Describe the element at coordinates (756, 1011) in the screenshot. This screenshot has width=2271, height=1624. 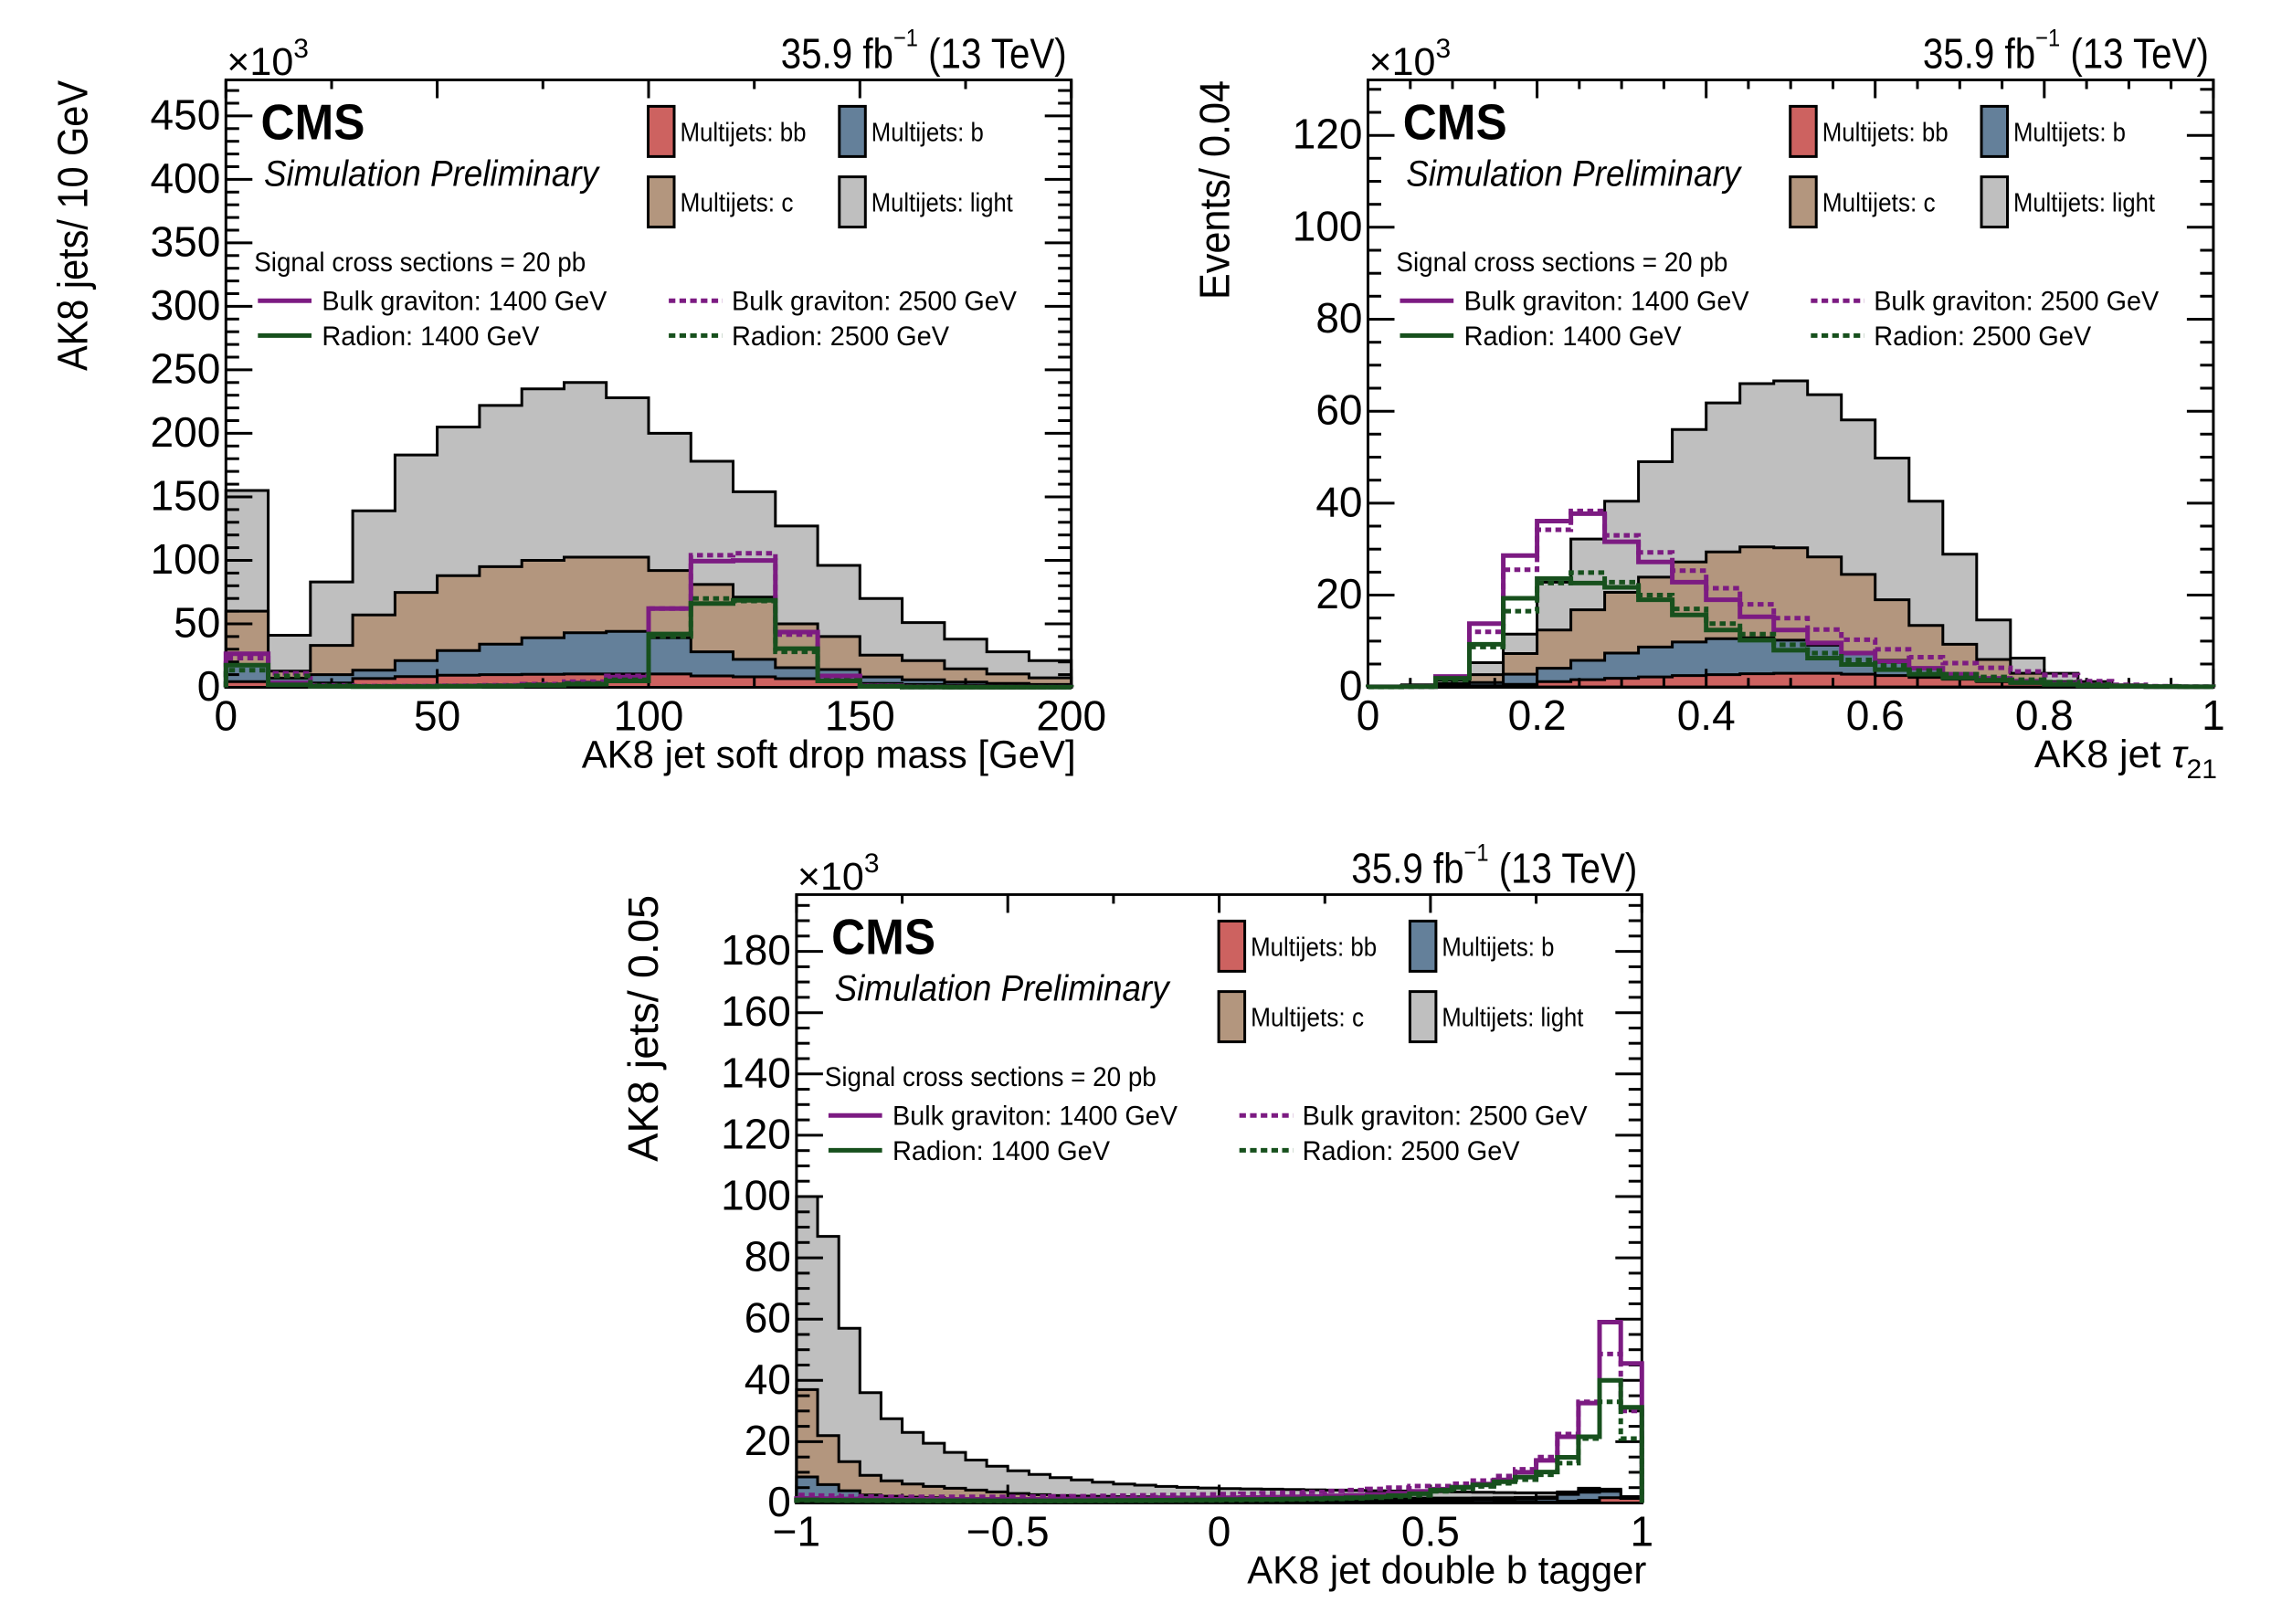
I see `svg-text: 160` at that location.